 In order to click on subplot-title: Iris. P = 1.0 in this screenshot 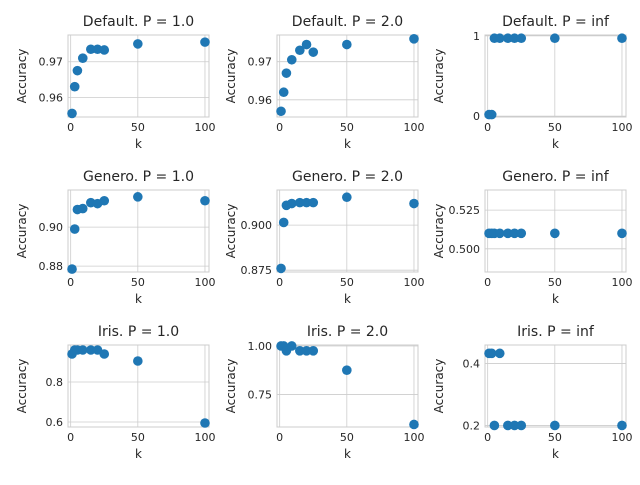, I will do `click(138, 332)`.